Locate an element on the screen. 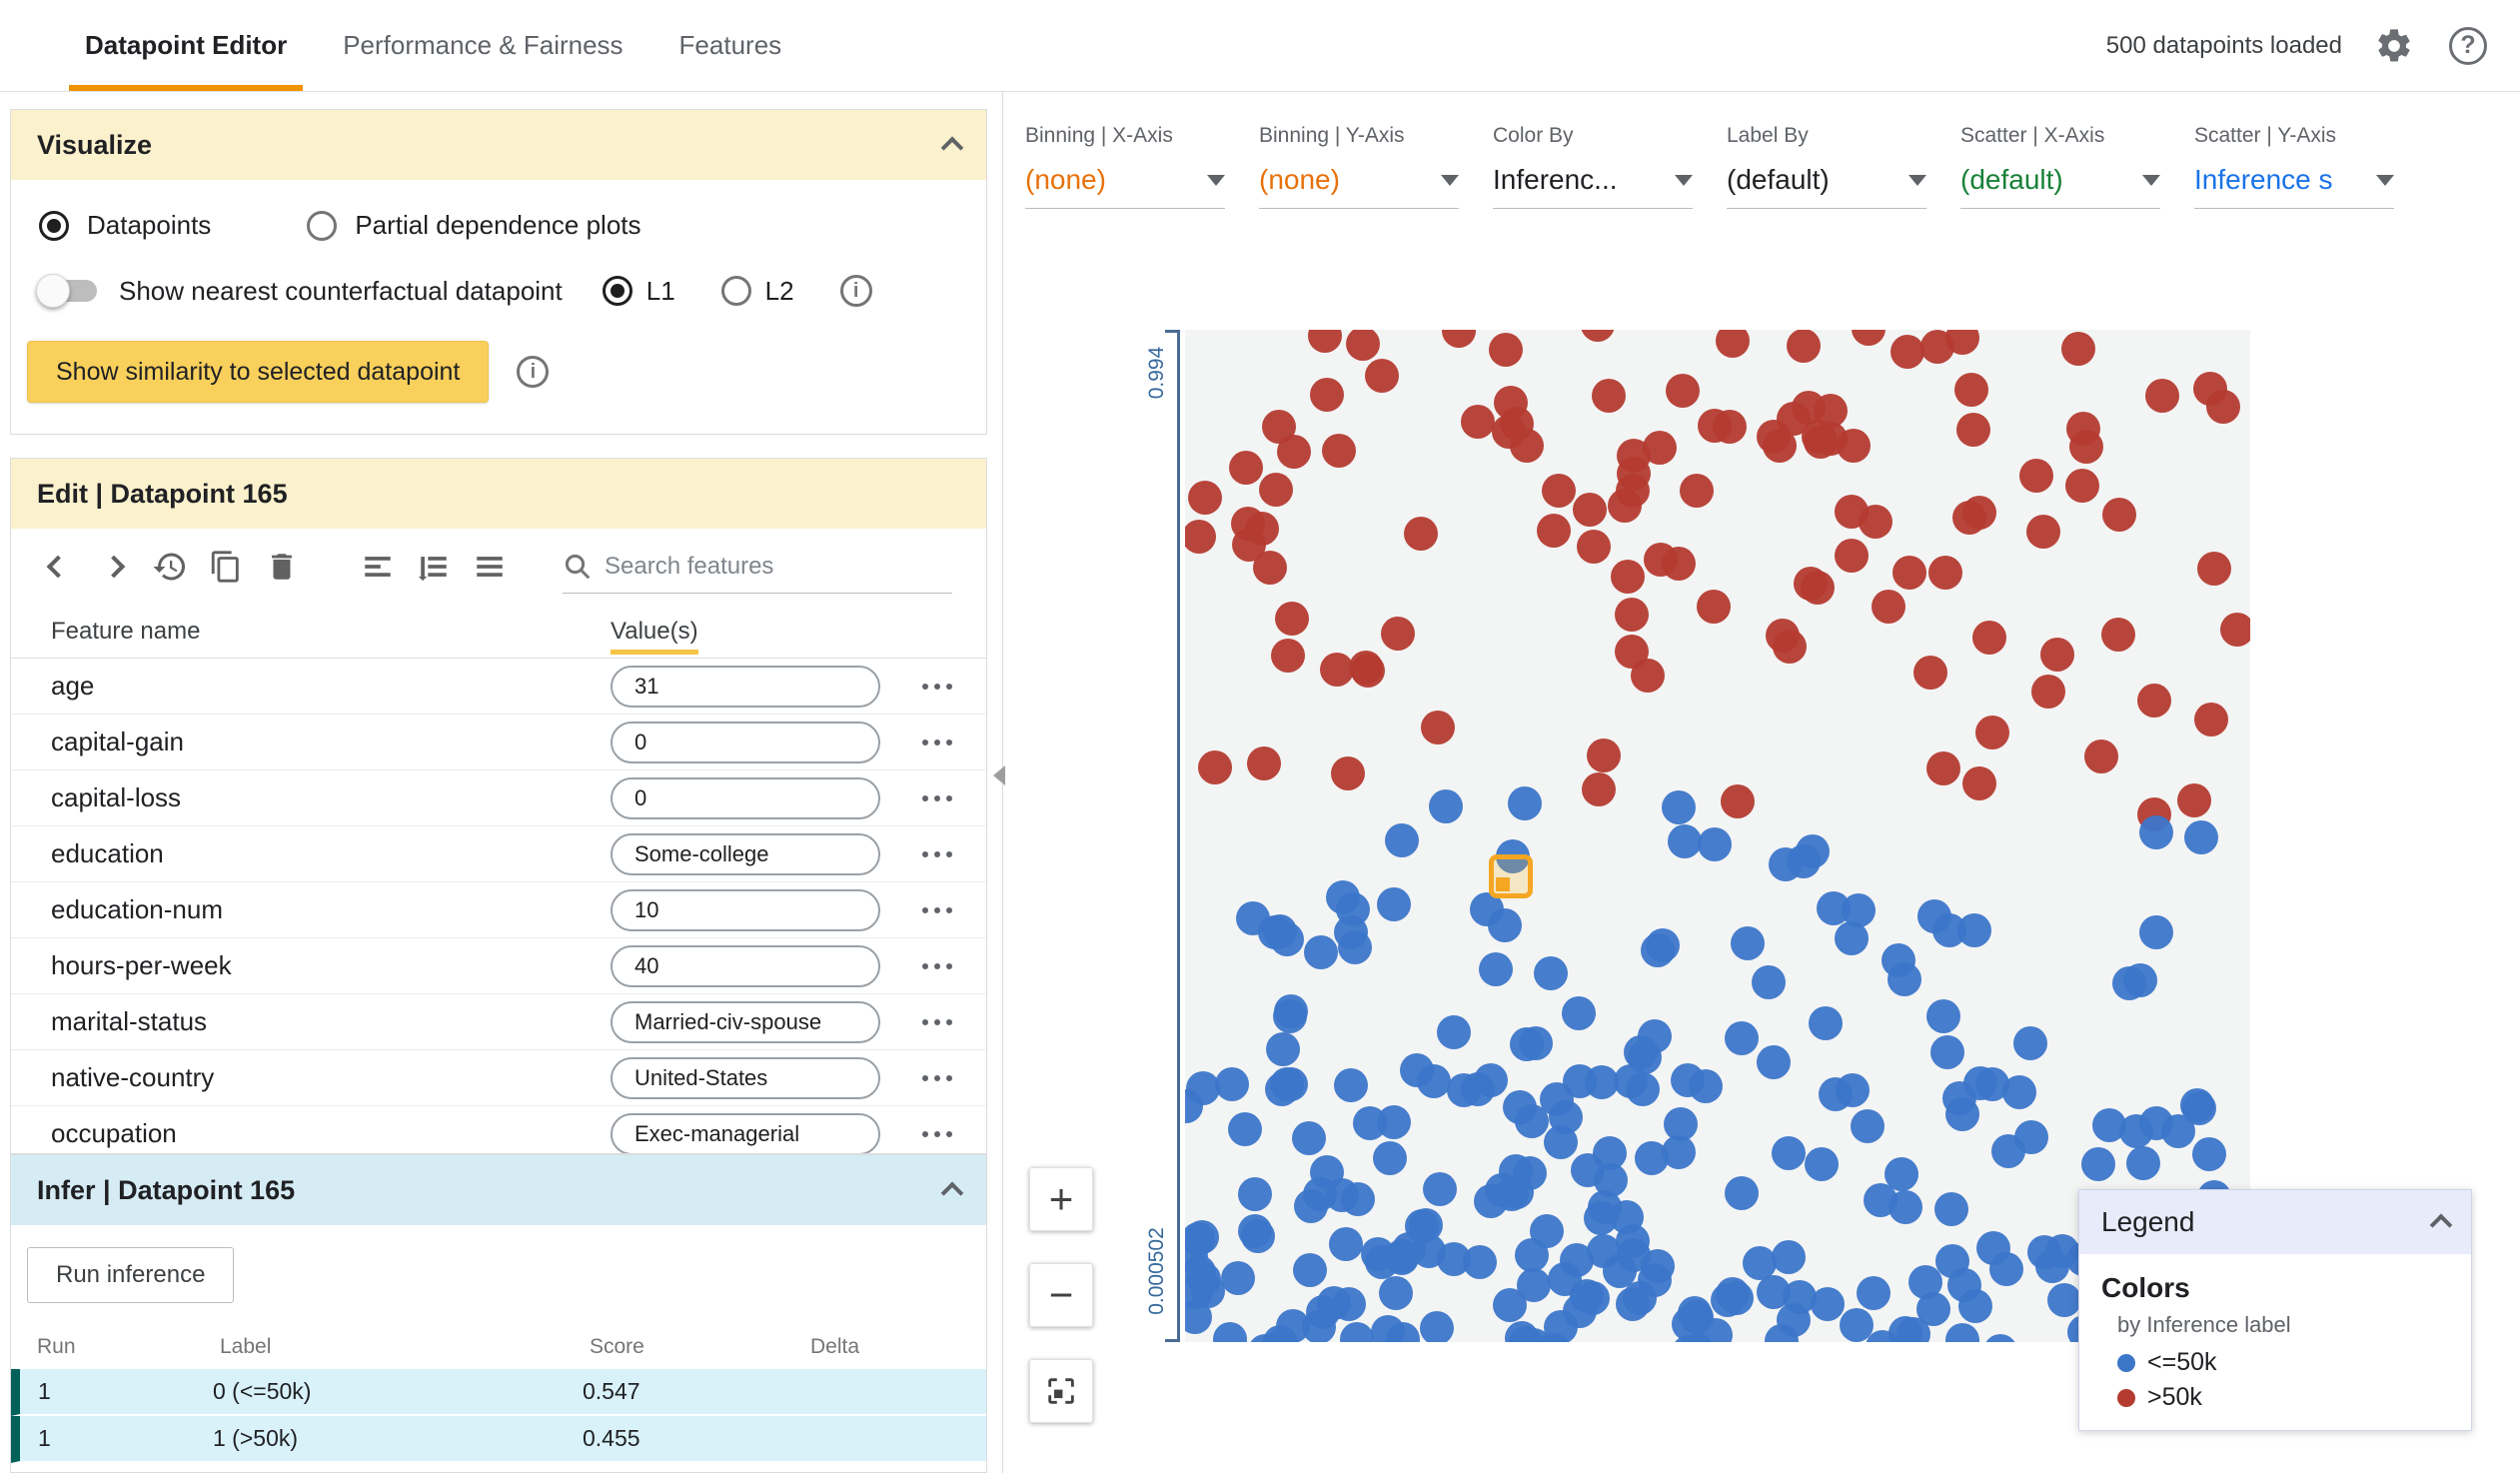  dropdown-value: (default) is located at coordinates (2060, 186).